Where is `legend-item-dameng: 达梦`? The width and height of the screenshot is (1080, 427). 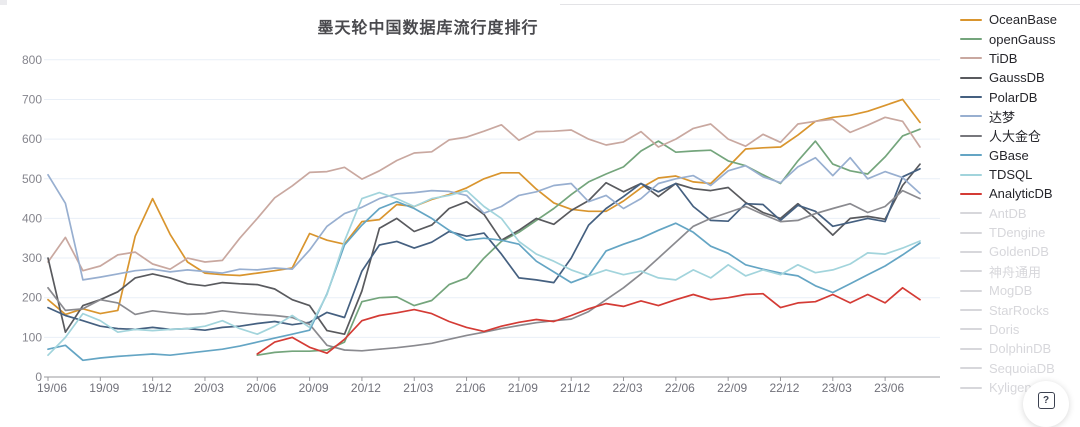
legend-item-dameng: 达梦 is located at coordinates (1020, 116).